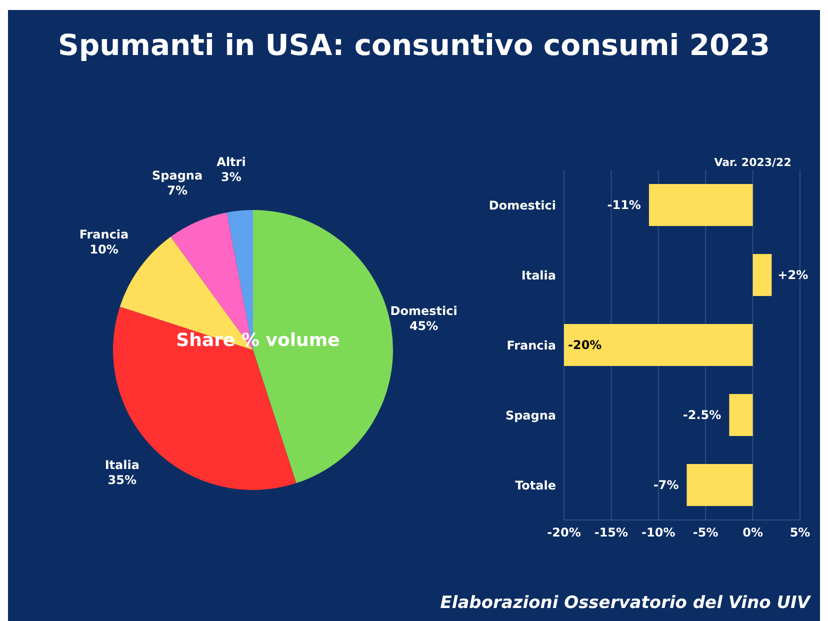 The image size is (828, 621). Describe the element at coordinates (122, 479) in the screenshot. I see `data-label: 35%` at that location.